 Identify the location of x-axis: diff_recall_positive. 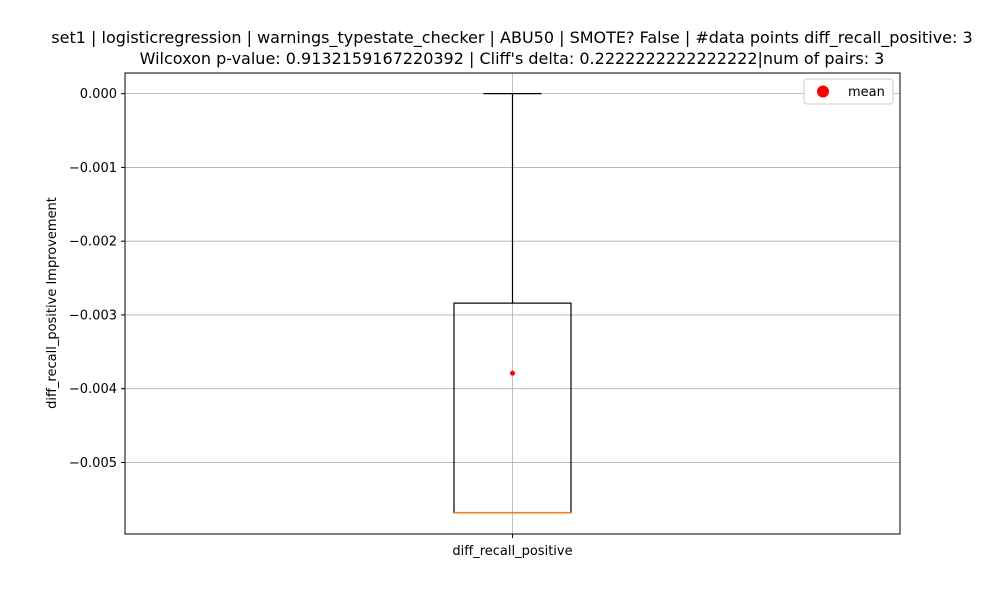
(512, 546).